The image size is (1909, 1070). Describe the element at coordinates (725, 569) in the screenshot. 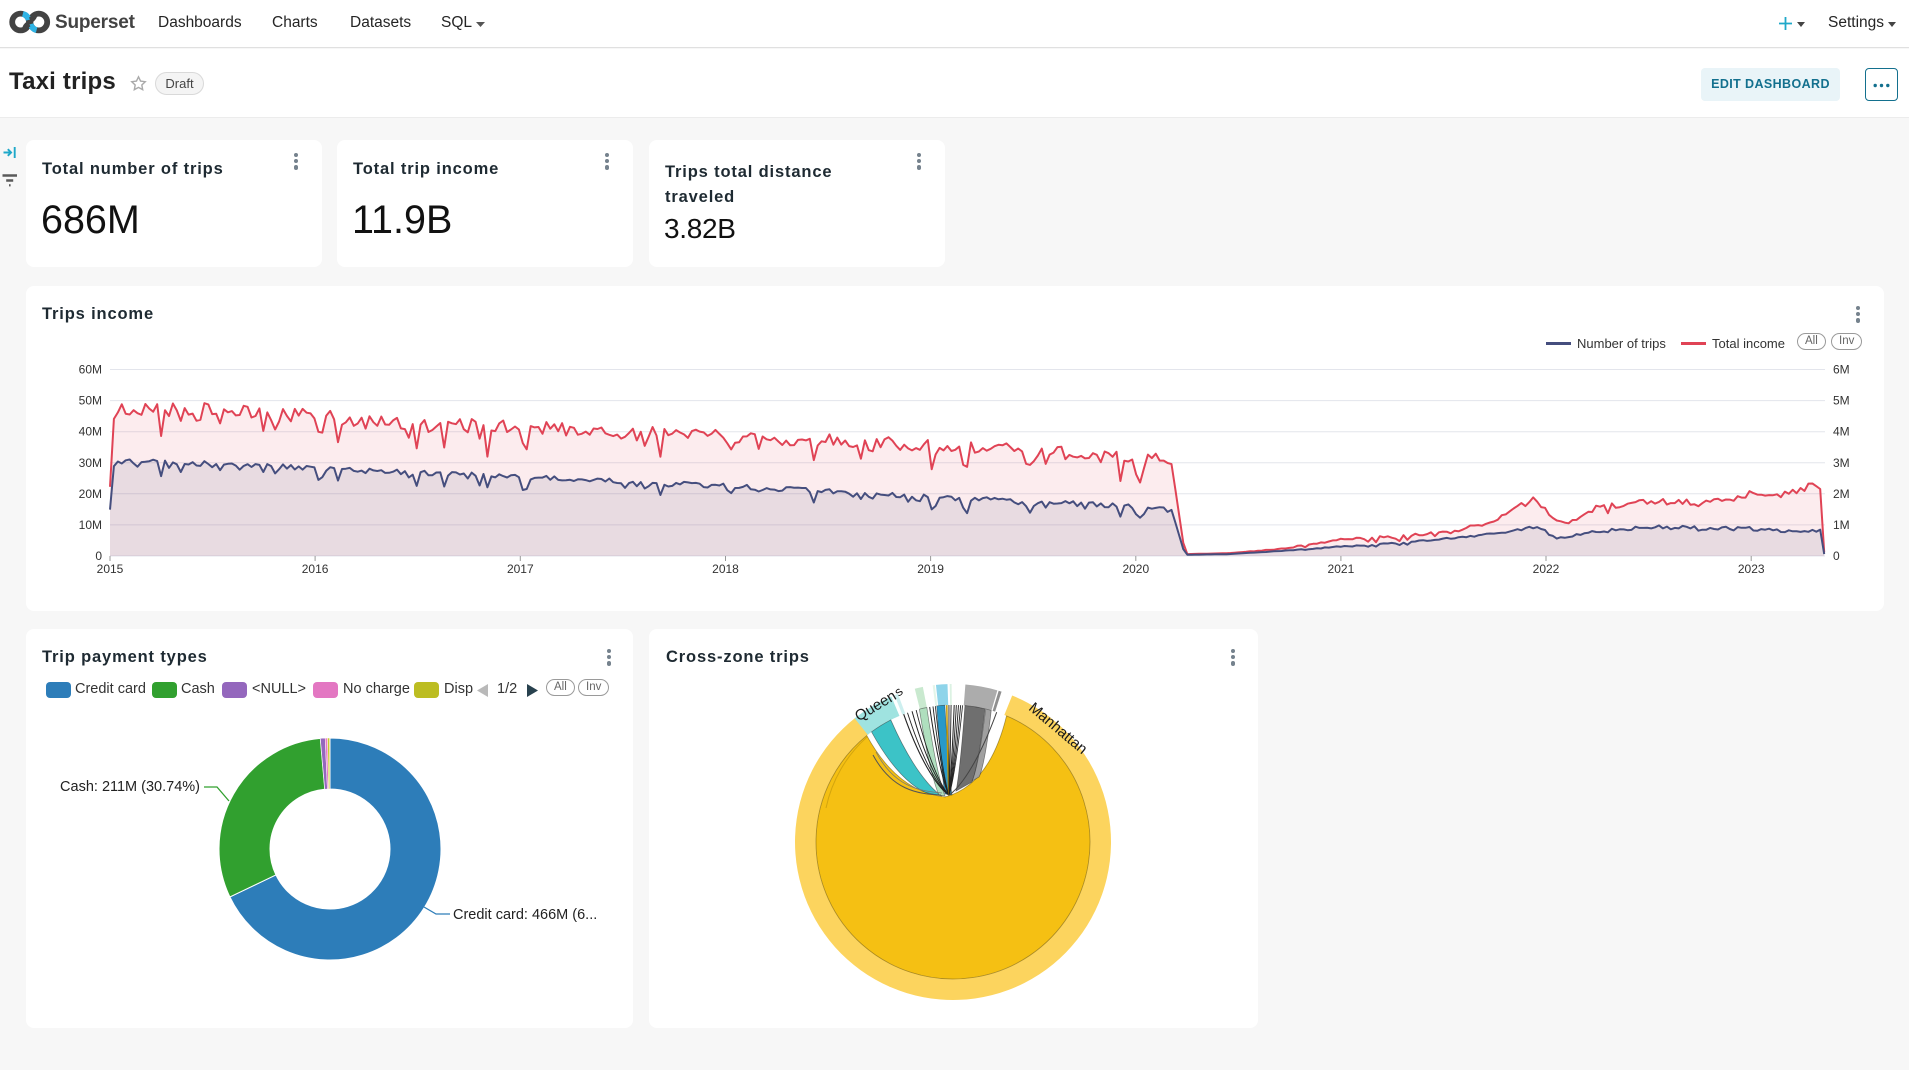

I see `svg-text: 2018` at that location.